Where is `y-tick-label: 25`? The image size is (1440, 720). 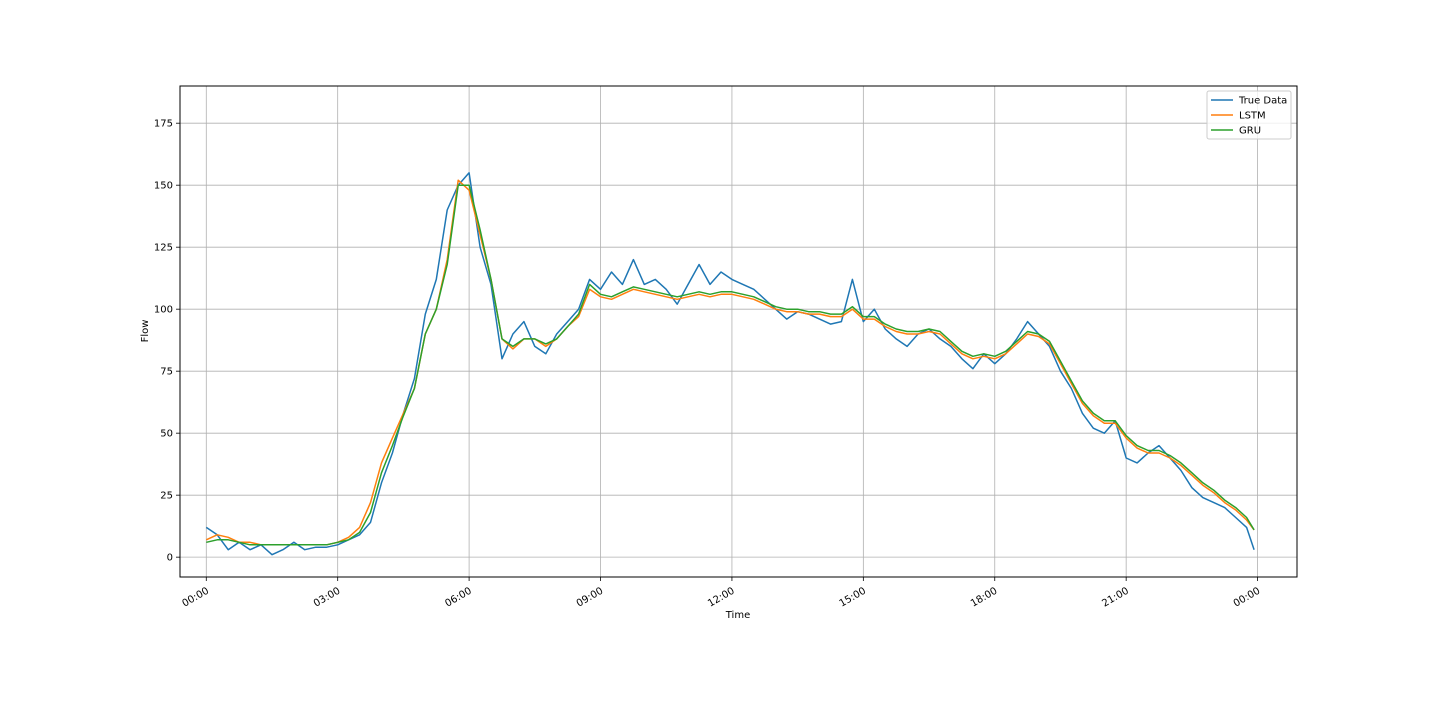
y-tick-label: 25 is located at coordinates (166, 496).